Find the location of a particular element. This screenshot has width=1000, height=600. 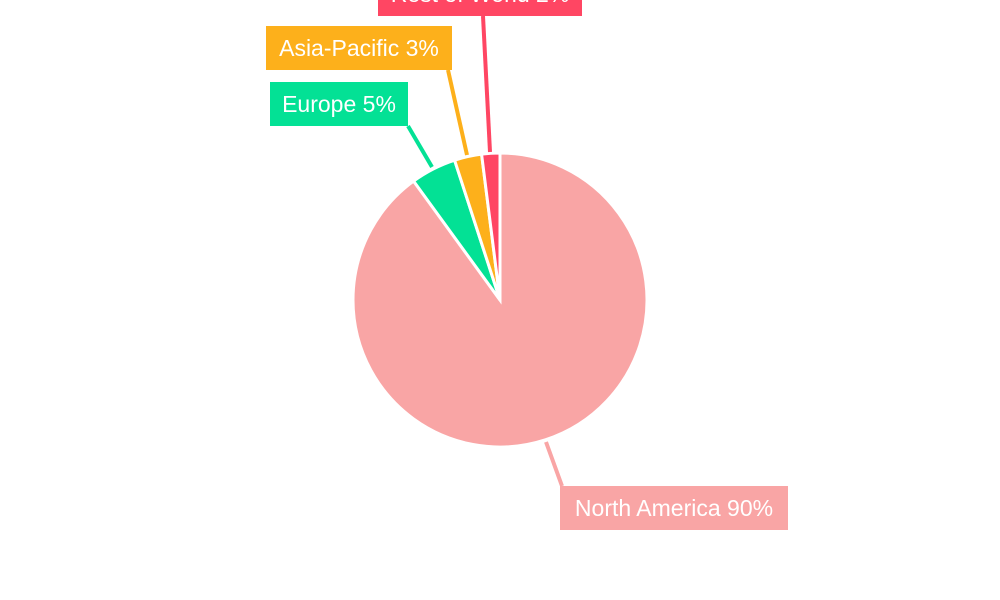

data-label-europe: Europe 5% is located at coordinates (339, 104).